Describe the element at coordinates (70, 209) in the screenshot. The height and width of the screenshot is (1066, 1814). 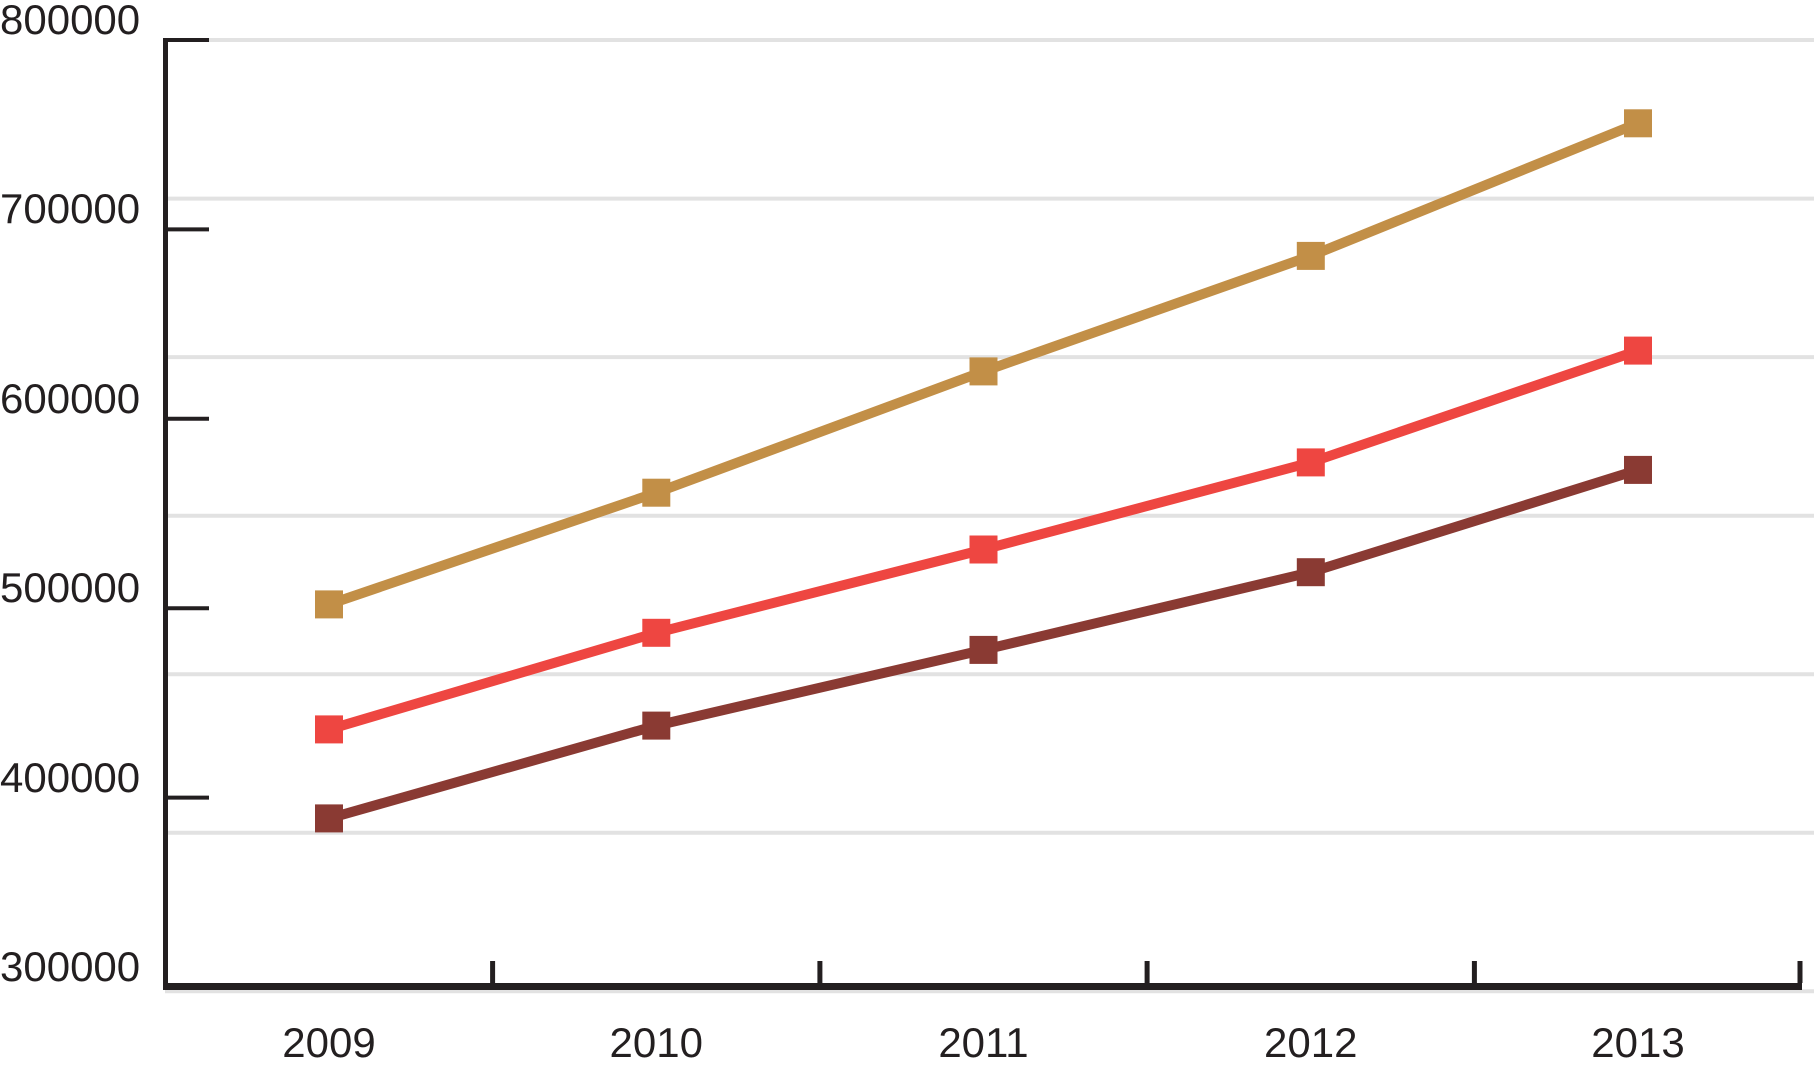
I see `y-axis-tick-label: 700000` at that location.